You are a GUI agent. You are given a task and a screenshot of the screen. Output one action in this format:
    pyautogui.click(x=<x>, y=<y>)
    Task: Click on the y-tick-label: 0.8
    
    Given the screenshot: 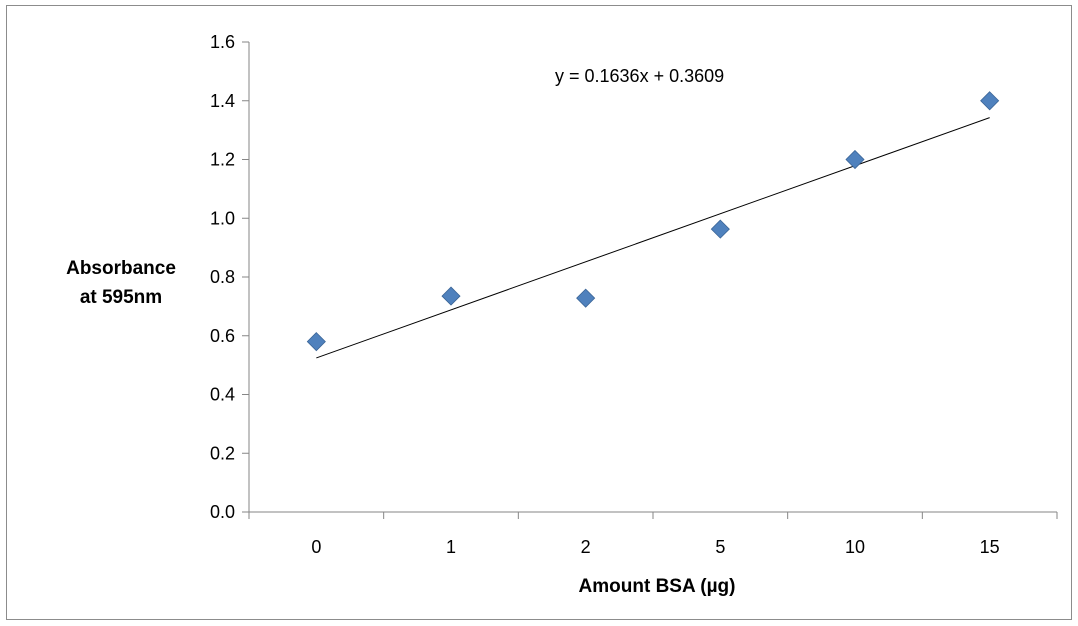 What is the action you would take?
    pyautogui.click(x=222, y=277)
    